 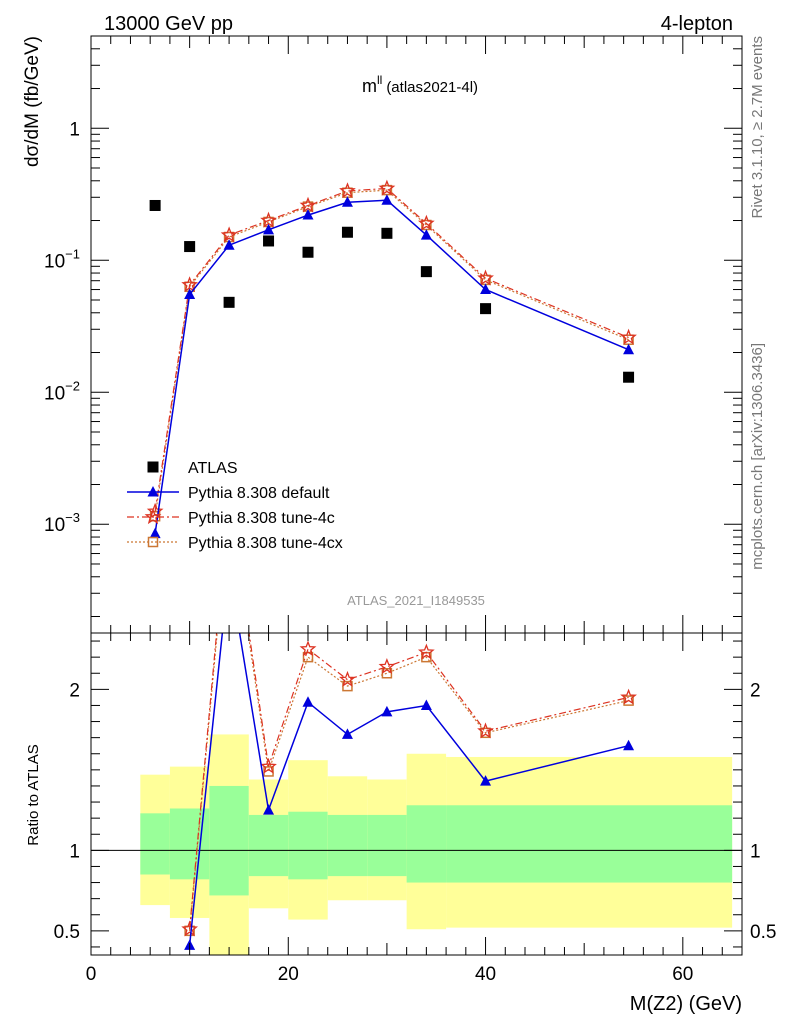 I want to click on watermark: ATLAS_2021_I1849535, so click(x=416, y=600).